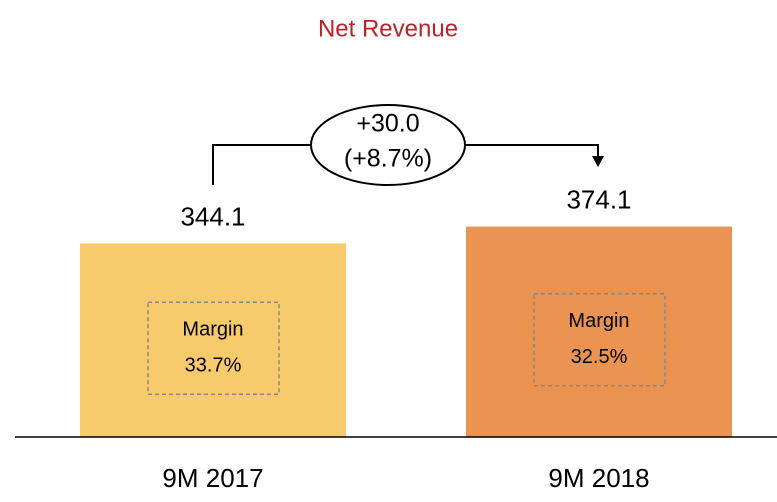 The height and width of the screenshot is (502, 777). What do you see at coordinates (598, 478) in the screenshot?
I see `x-tick-label: 9M 2018` at bounding box center [598, 478].